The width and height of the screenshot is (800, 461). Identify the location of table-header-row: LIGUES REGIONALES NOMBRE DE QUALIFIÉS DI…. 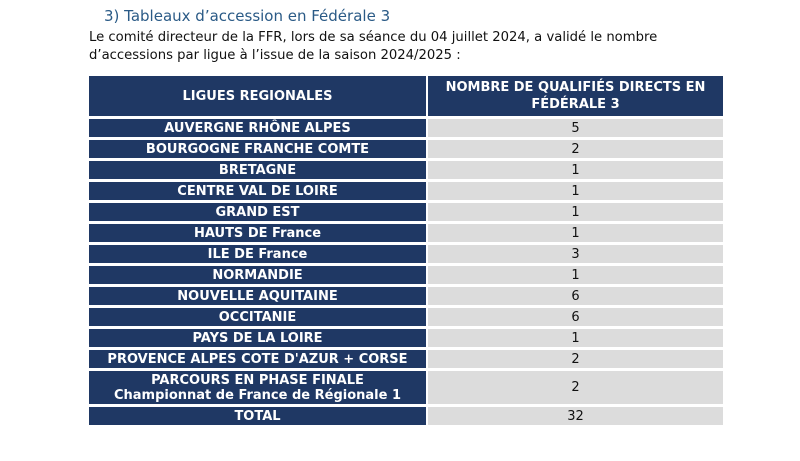
(406, 96).